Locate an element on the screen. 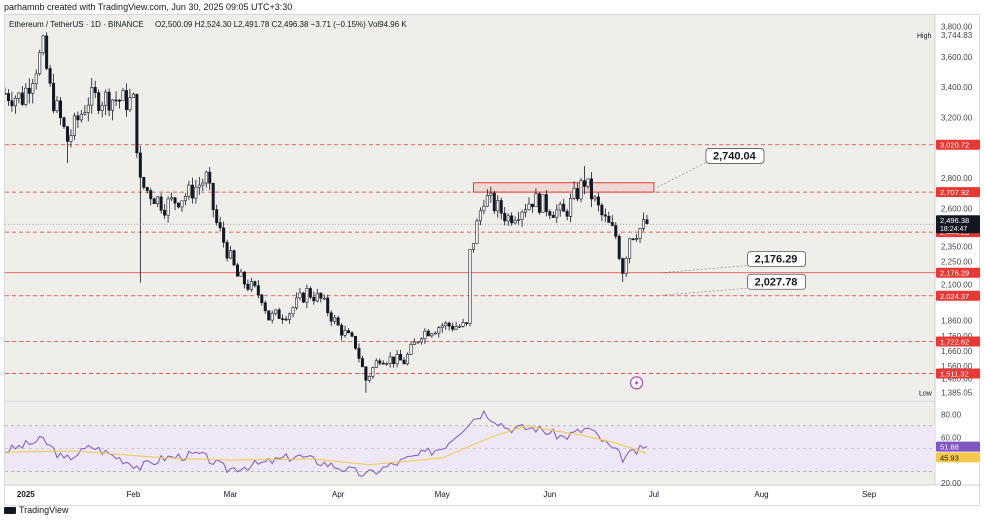  lightning-glyph-icon is located at coordinates (636, 382).